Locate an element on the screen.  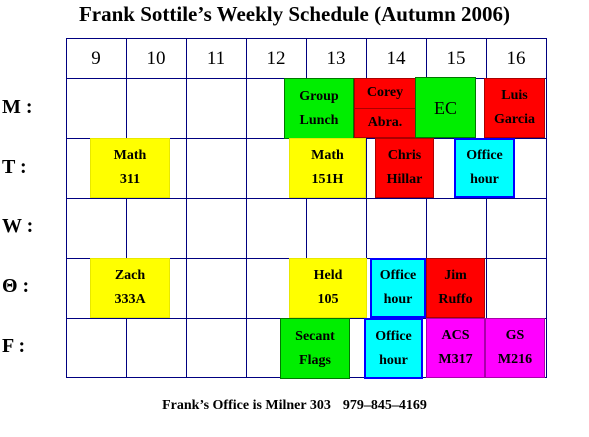
event-held-105: Held 105 is located at coordinates (328, 288).